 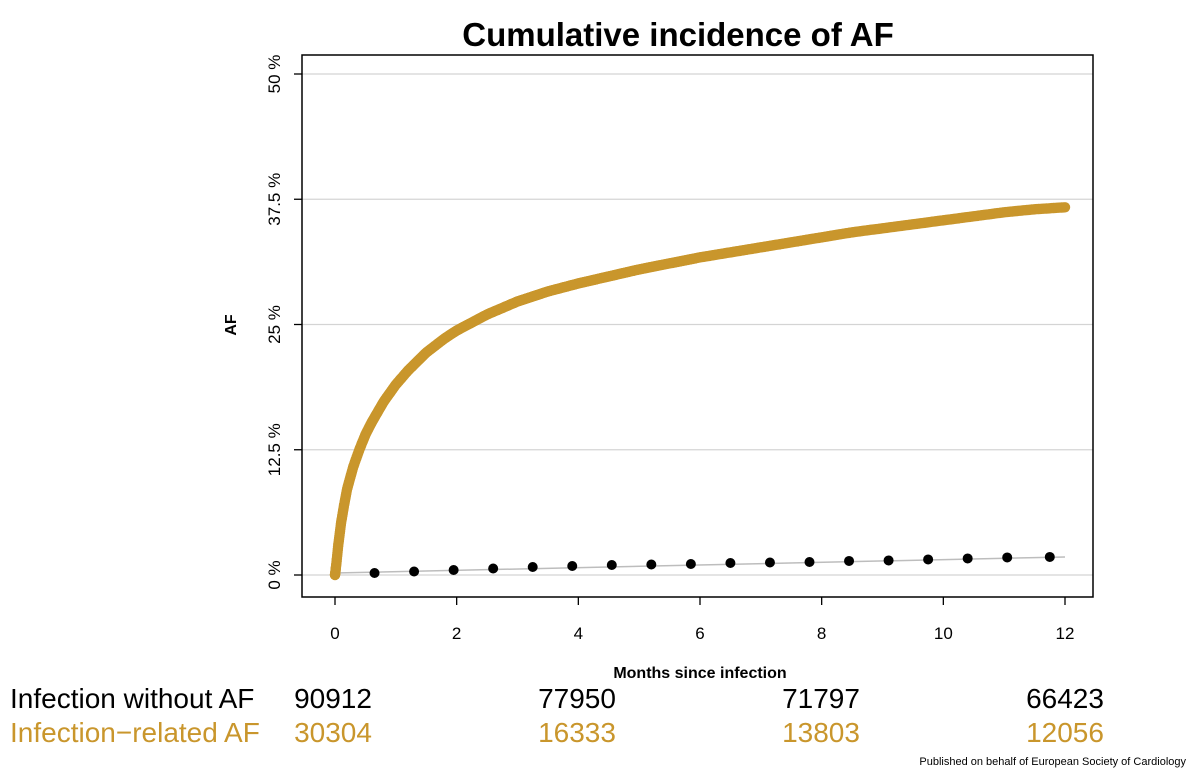 I want to click on trend-line, so click(x=700, y=565).